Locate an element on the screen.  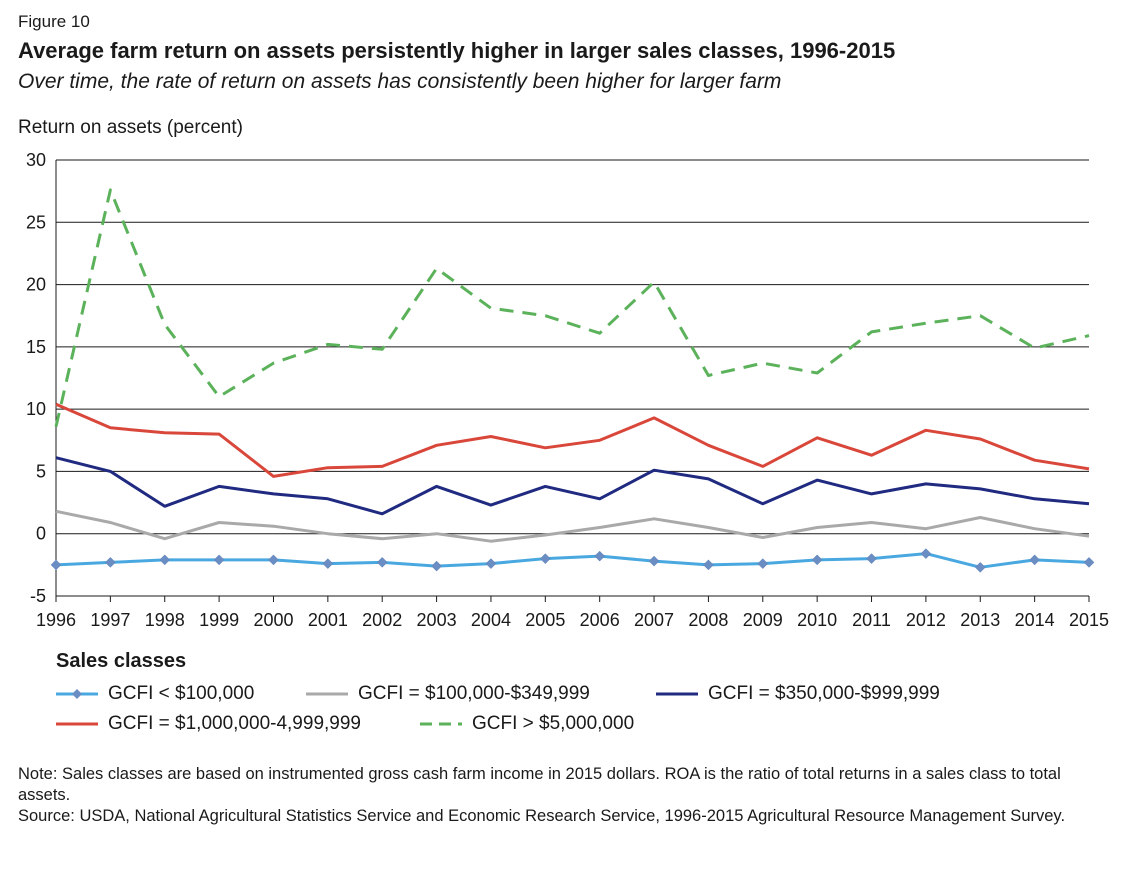
x-tick-label: 1999 is located at coordinates (219, 620).